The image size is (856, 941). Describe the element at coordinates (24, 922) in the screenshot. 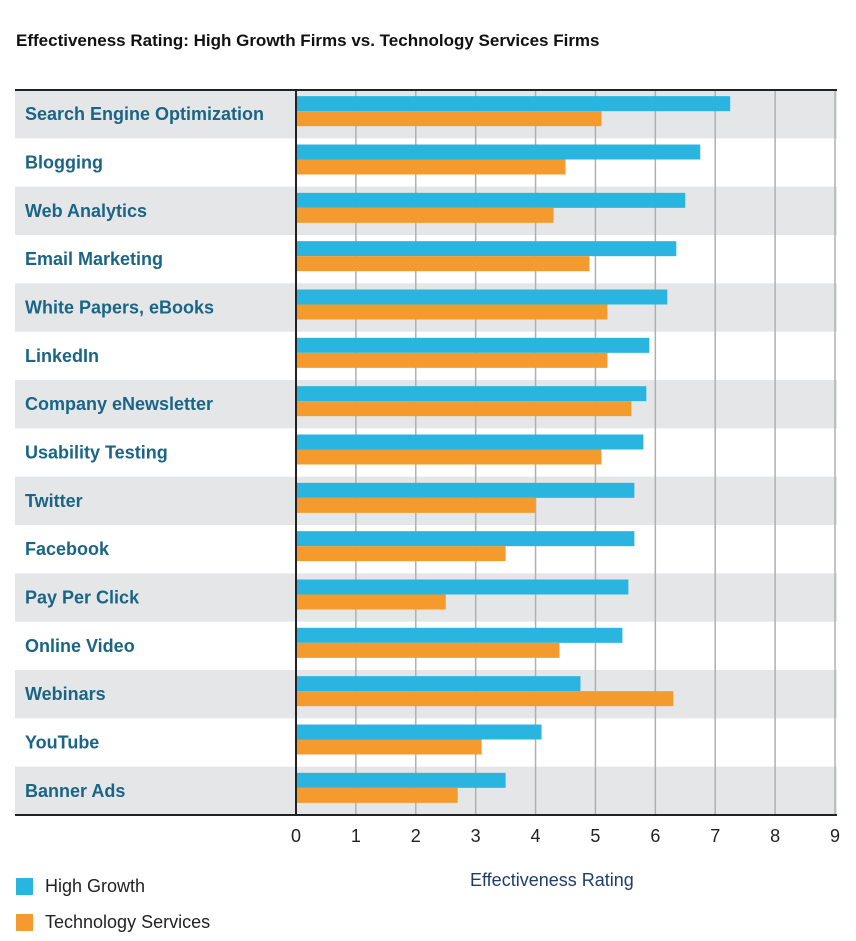

I see `legend-swatch-technology-services` at that location.